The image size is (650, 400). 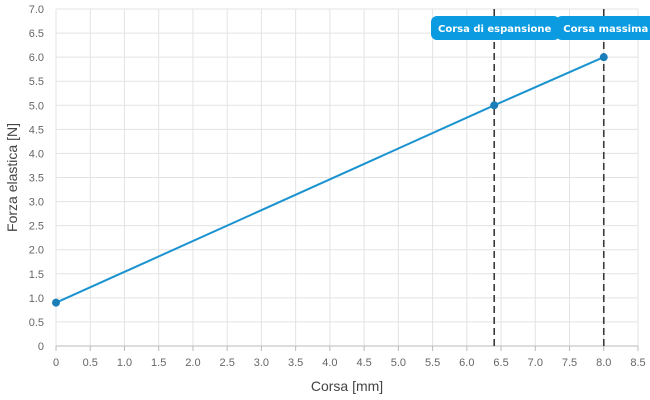 What do you see at coordinates (90, 363) in the screenshot?
I see `x-tick-label: 0.5` at bounding box center [90, 363].